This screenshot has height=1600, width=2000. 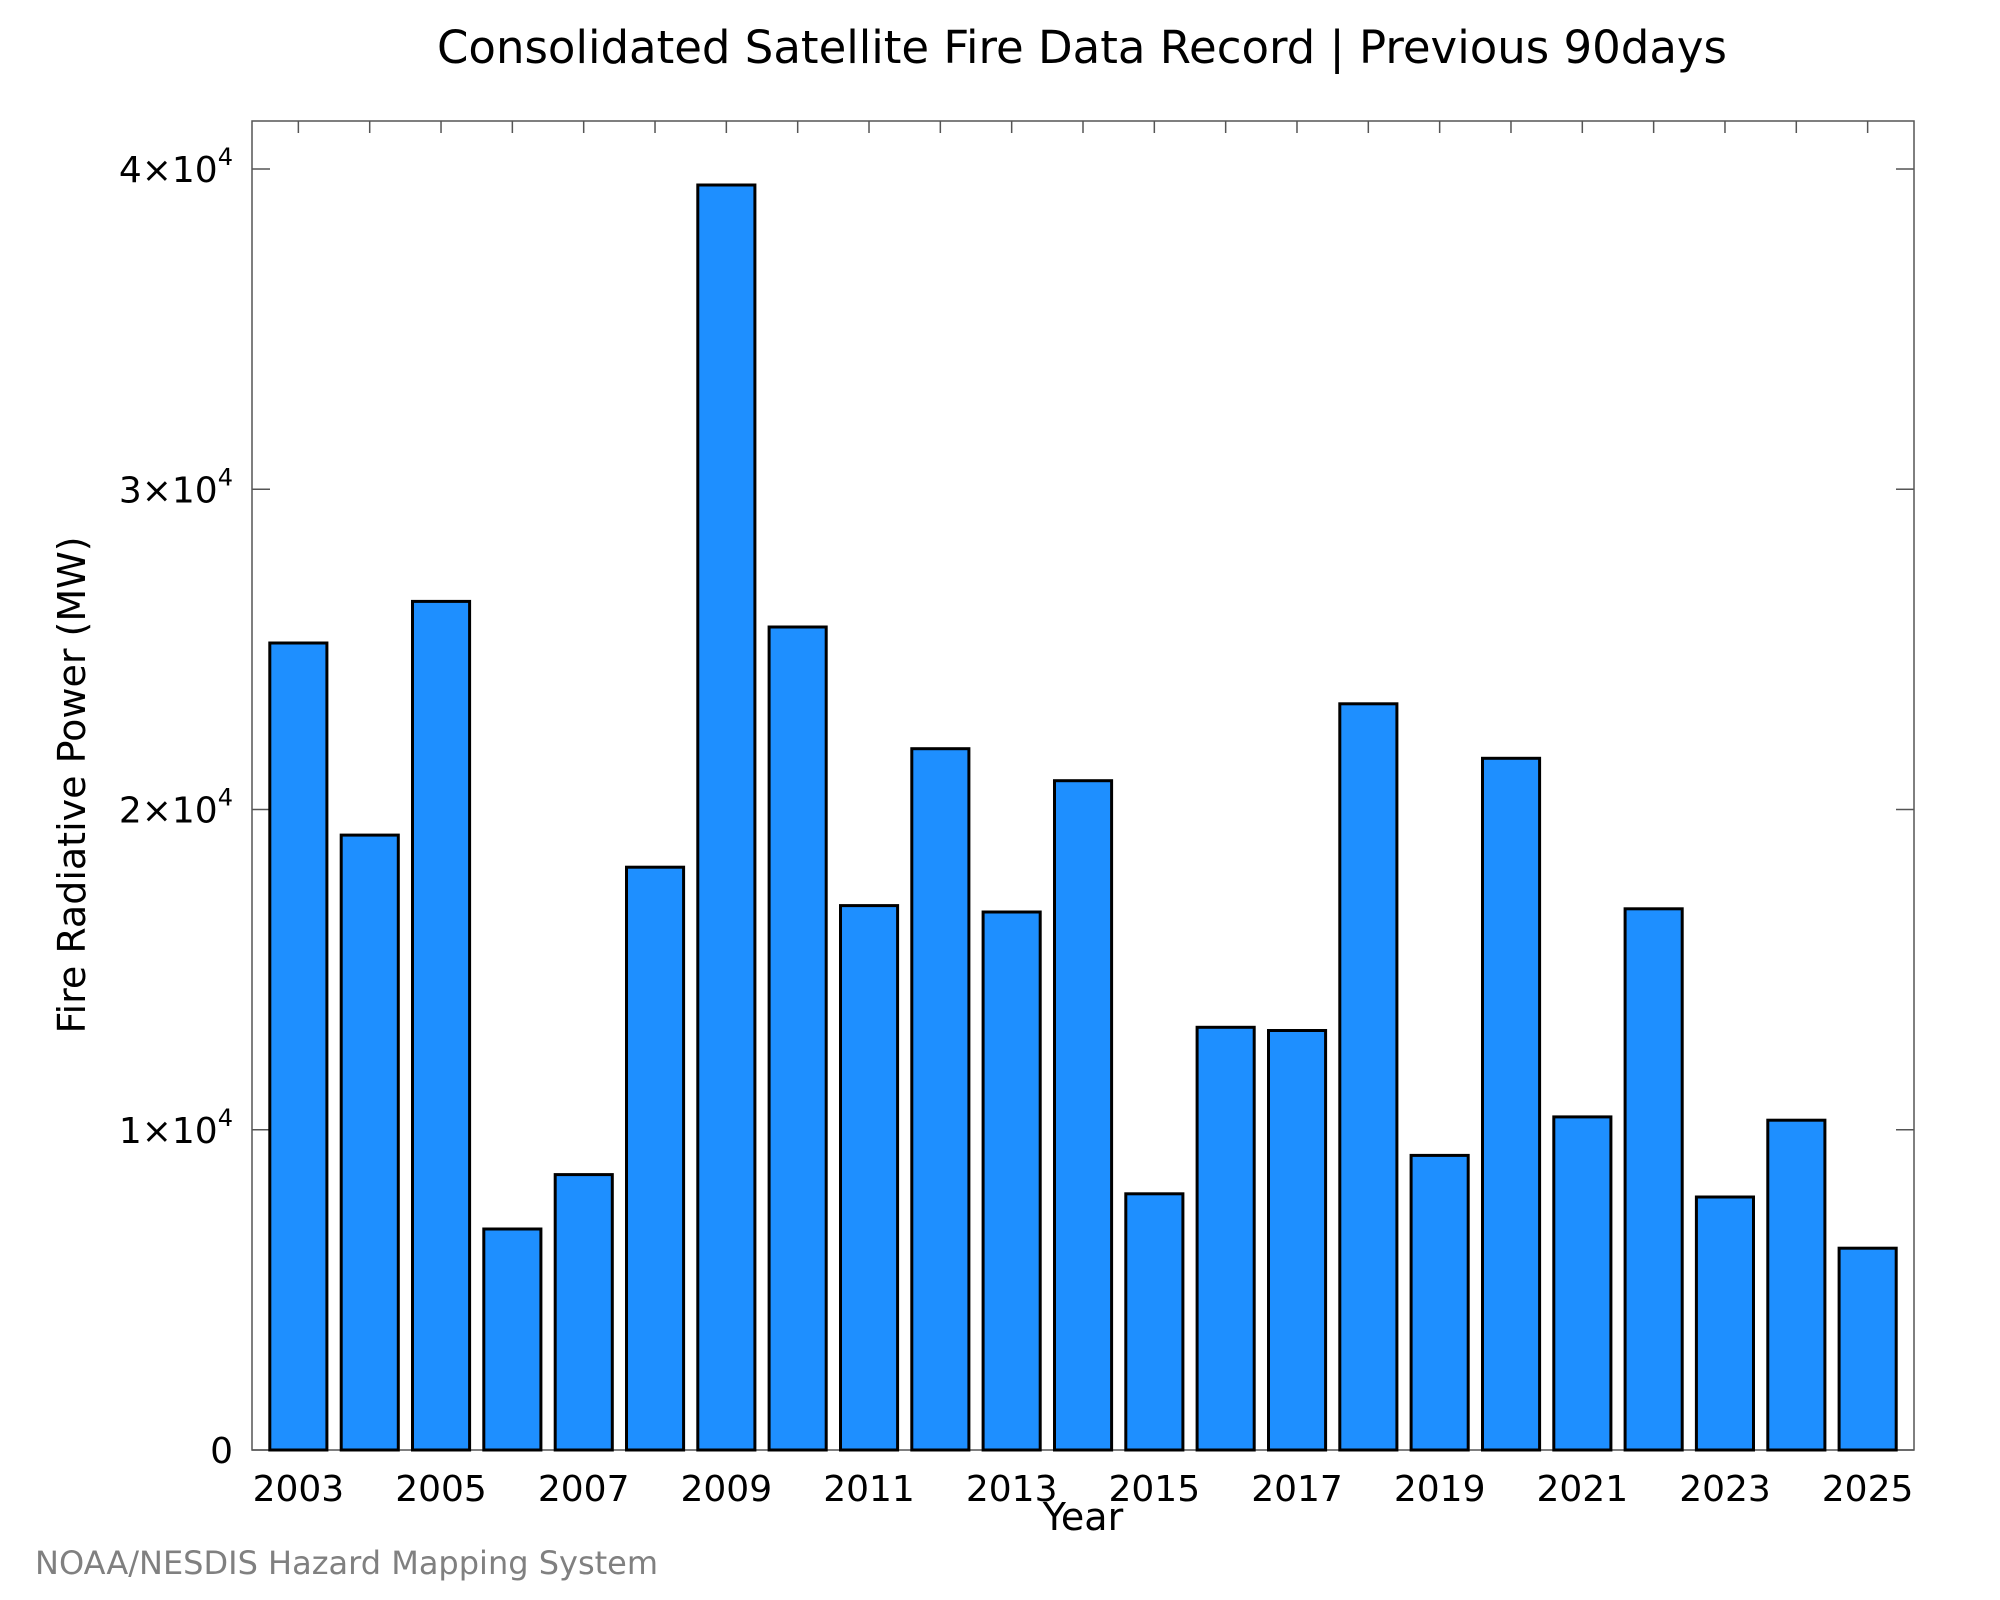 What do you see at coordinates (1011, 1181) in the screenshot?
I see `bar-2013` at bounding box center [1011, 1181].